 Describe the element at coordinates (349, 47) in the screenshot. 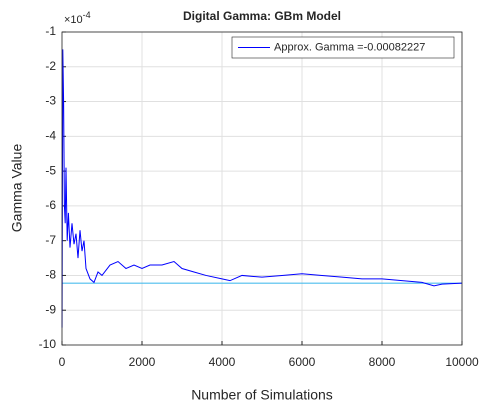

I see `legend-label: Approx. Gamma =-0.00082227` at that location.